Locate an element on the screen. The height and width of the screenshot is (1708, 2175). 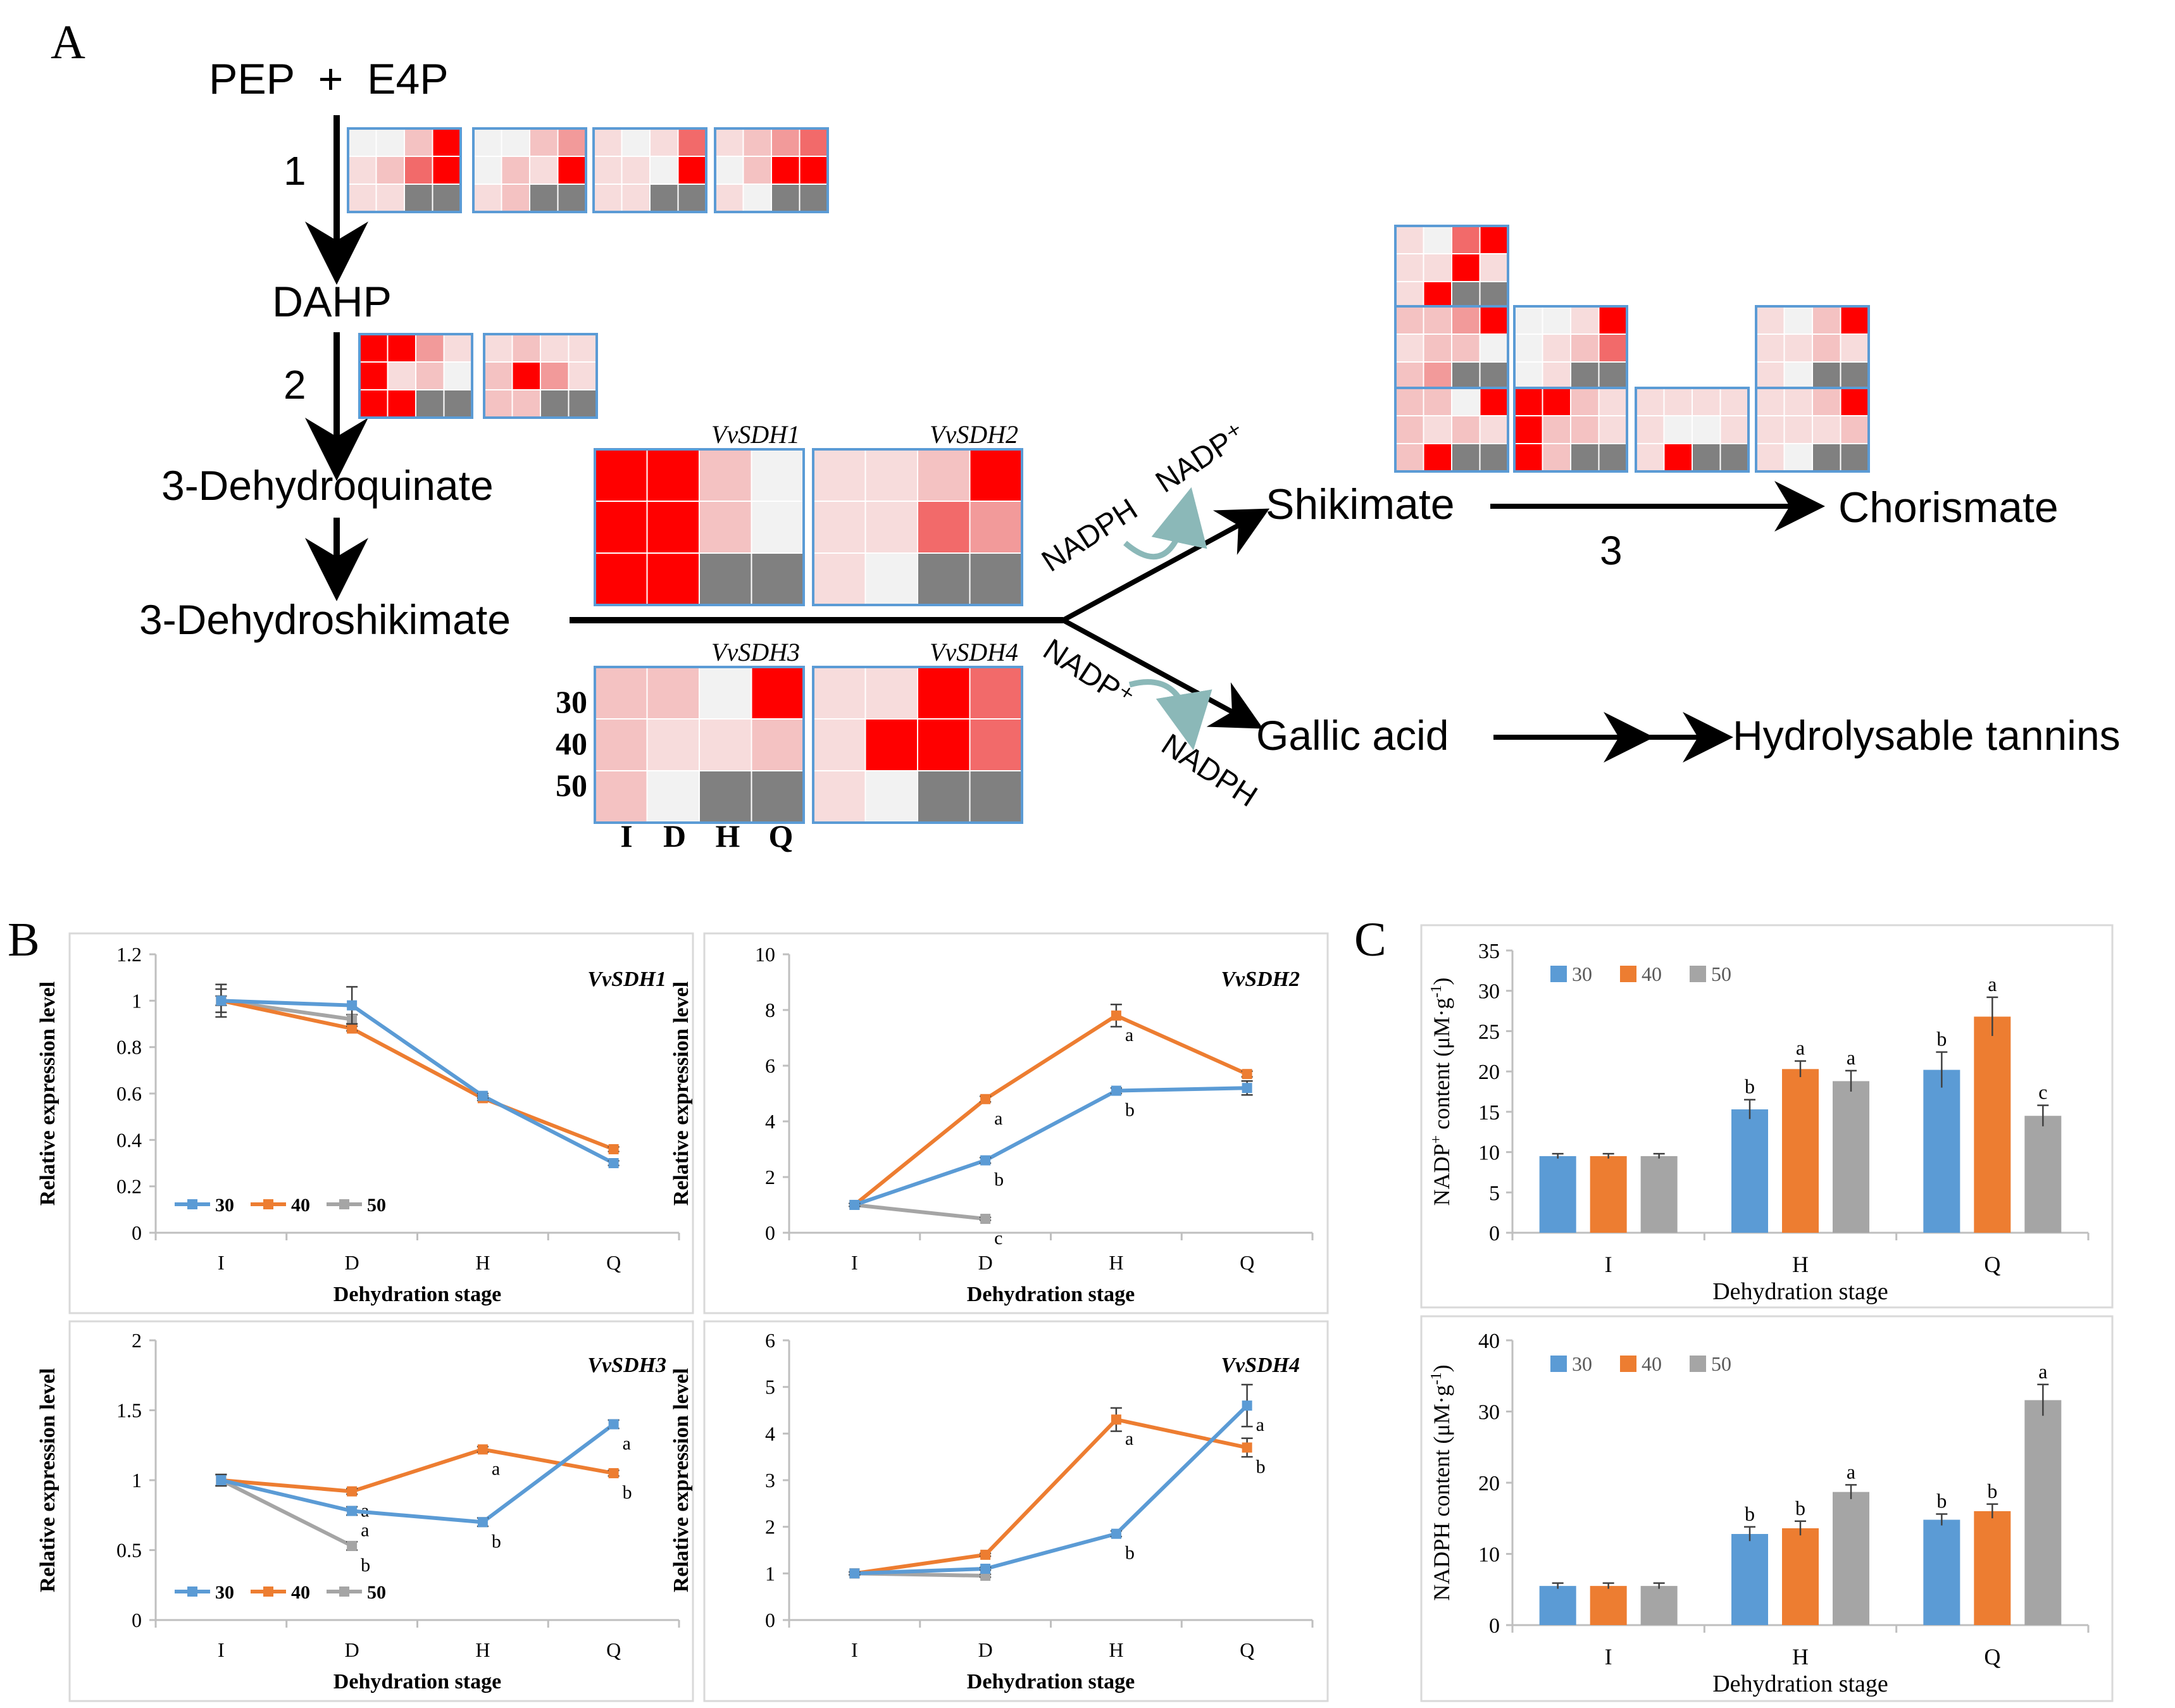
heatmap-step2 is located at coordinates (540, 376).